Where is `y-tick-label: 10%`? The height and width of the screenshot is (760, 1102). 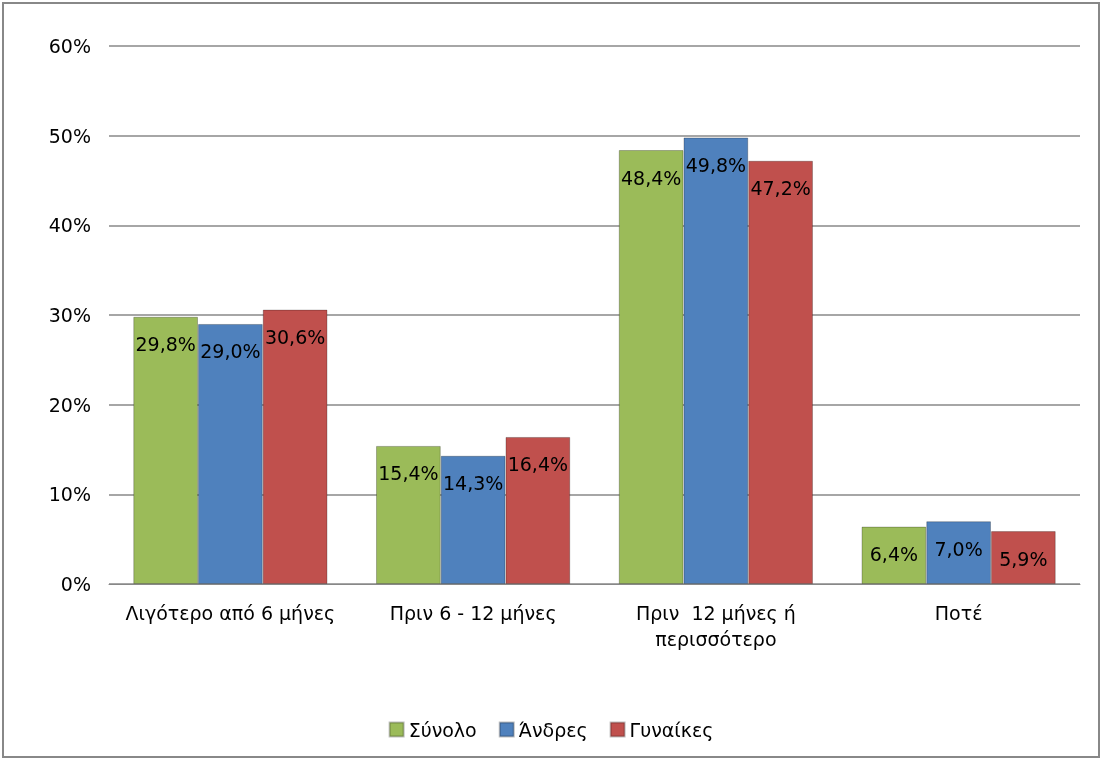
y-tick-label: 10% is located at coordinates (69, 494).